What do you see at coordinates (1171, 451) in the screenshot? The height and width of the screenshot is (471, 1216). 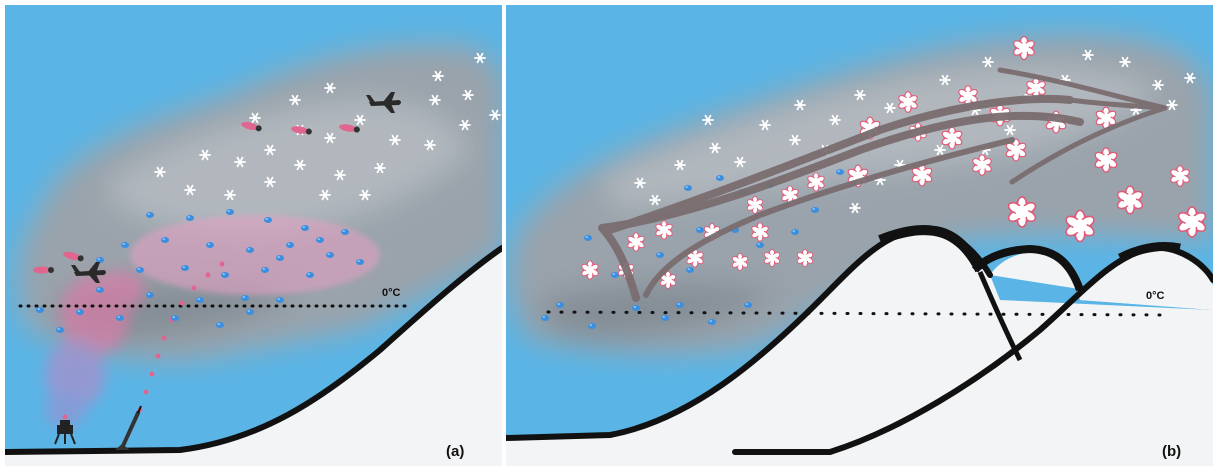 I see `panel-b-label: (b)` at bounding box center [1171, 451].